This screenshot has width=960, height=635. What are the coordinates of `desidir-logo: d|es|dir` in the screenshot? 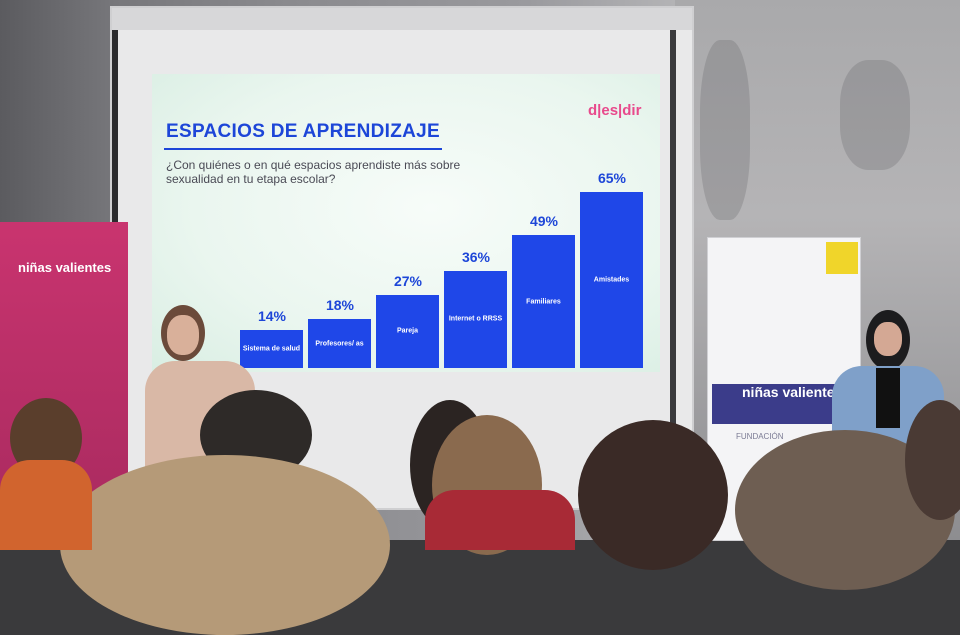 It's located at (615, 110).